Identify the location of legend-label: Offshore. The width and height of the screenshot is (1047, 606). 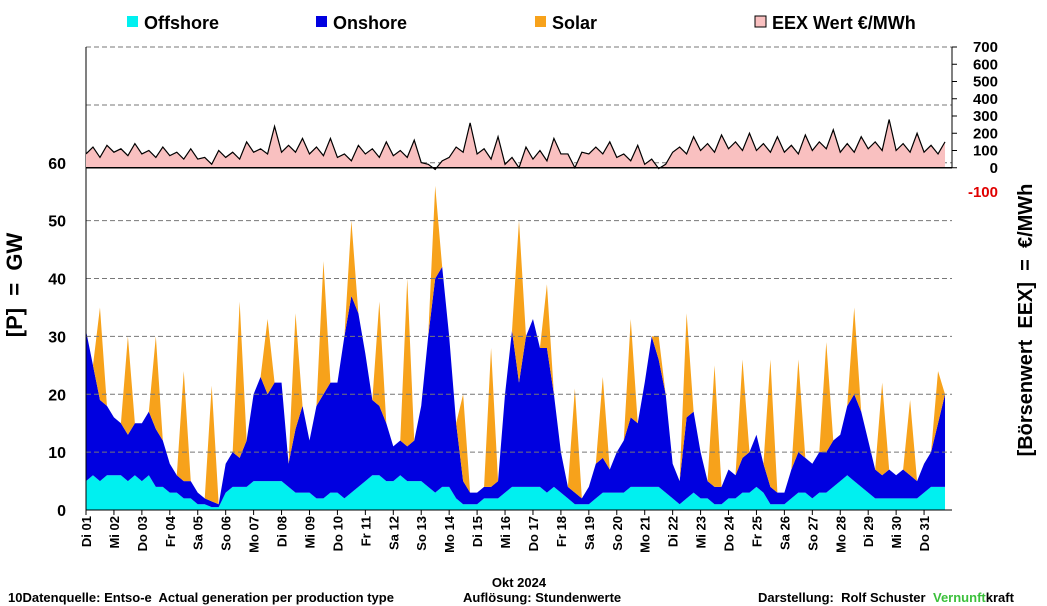
(181, 23).